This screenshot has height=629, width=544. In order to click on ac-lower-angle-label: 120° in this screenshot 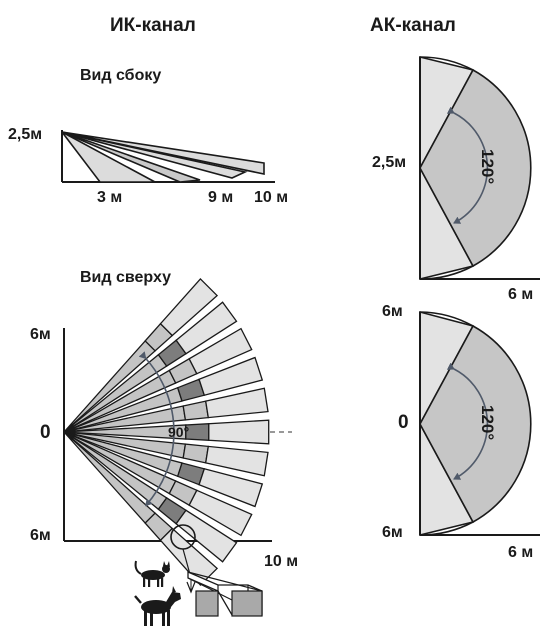, I will do `click(487, 422)`.